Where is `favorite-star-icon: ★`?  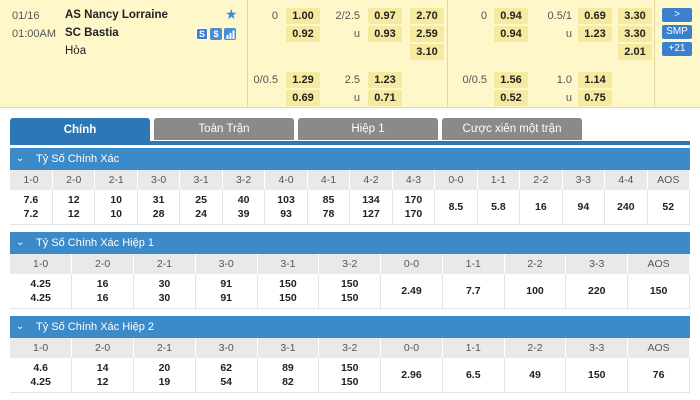
favorite-star-icon: ★ is located at coordinates (231, 14).